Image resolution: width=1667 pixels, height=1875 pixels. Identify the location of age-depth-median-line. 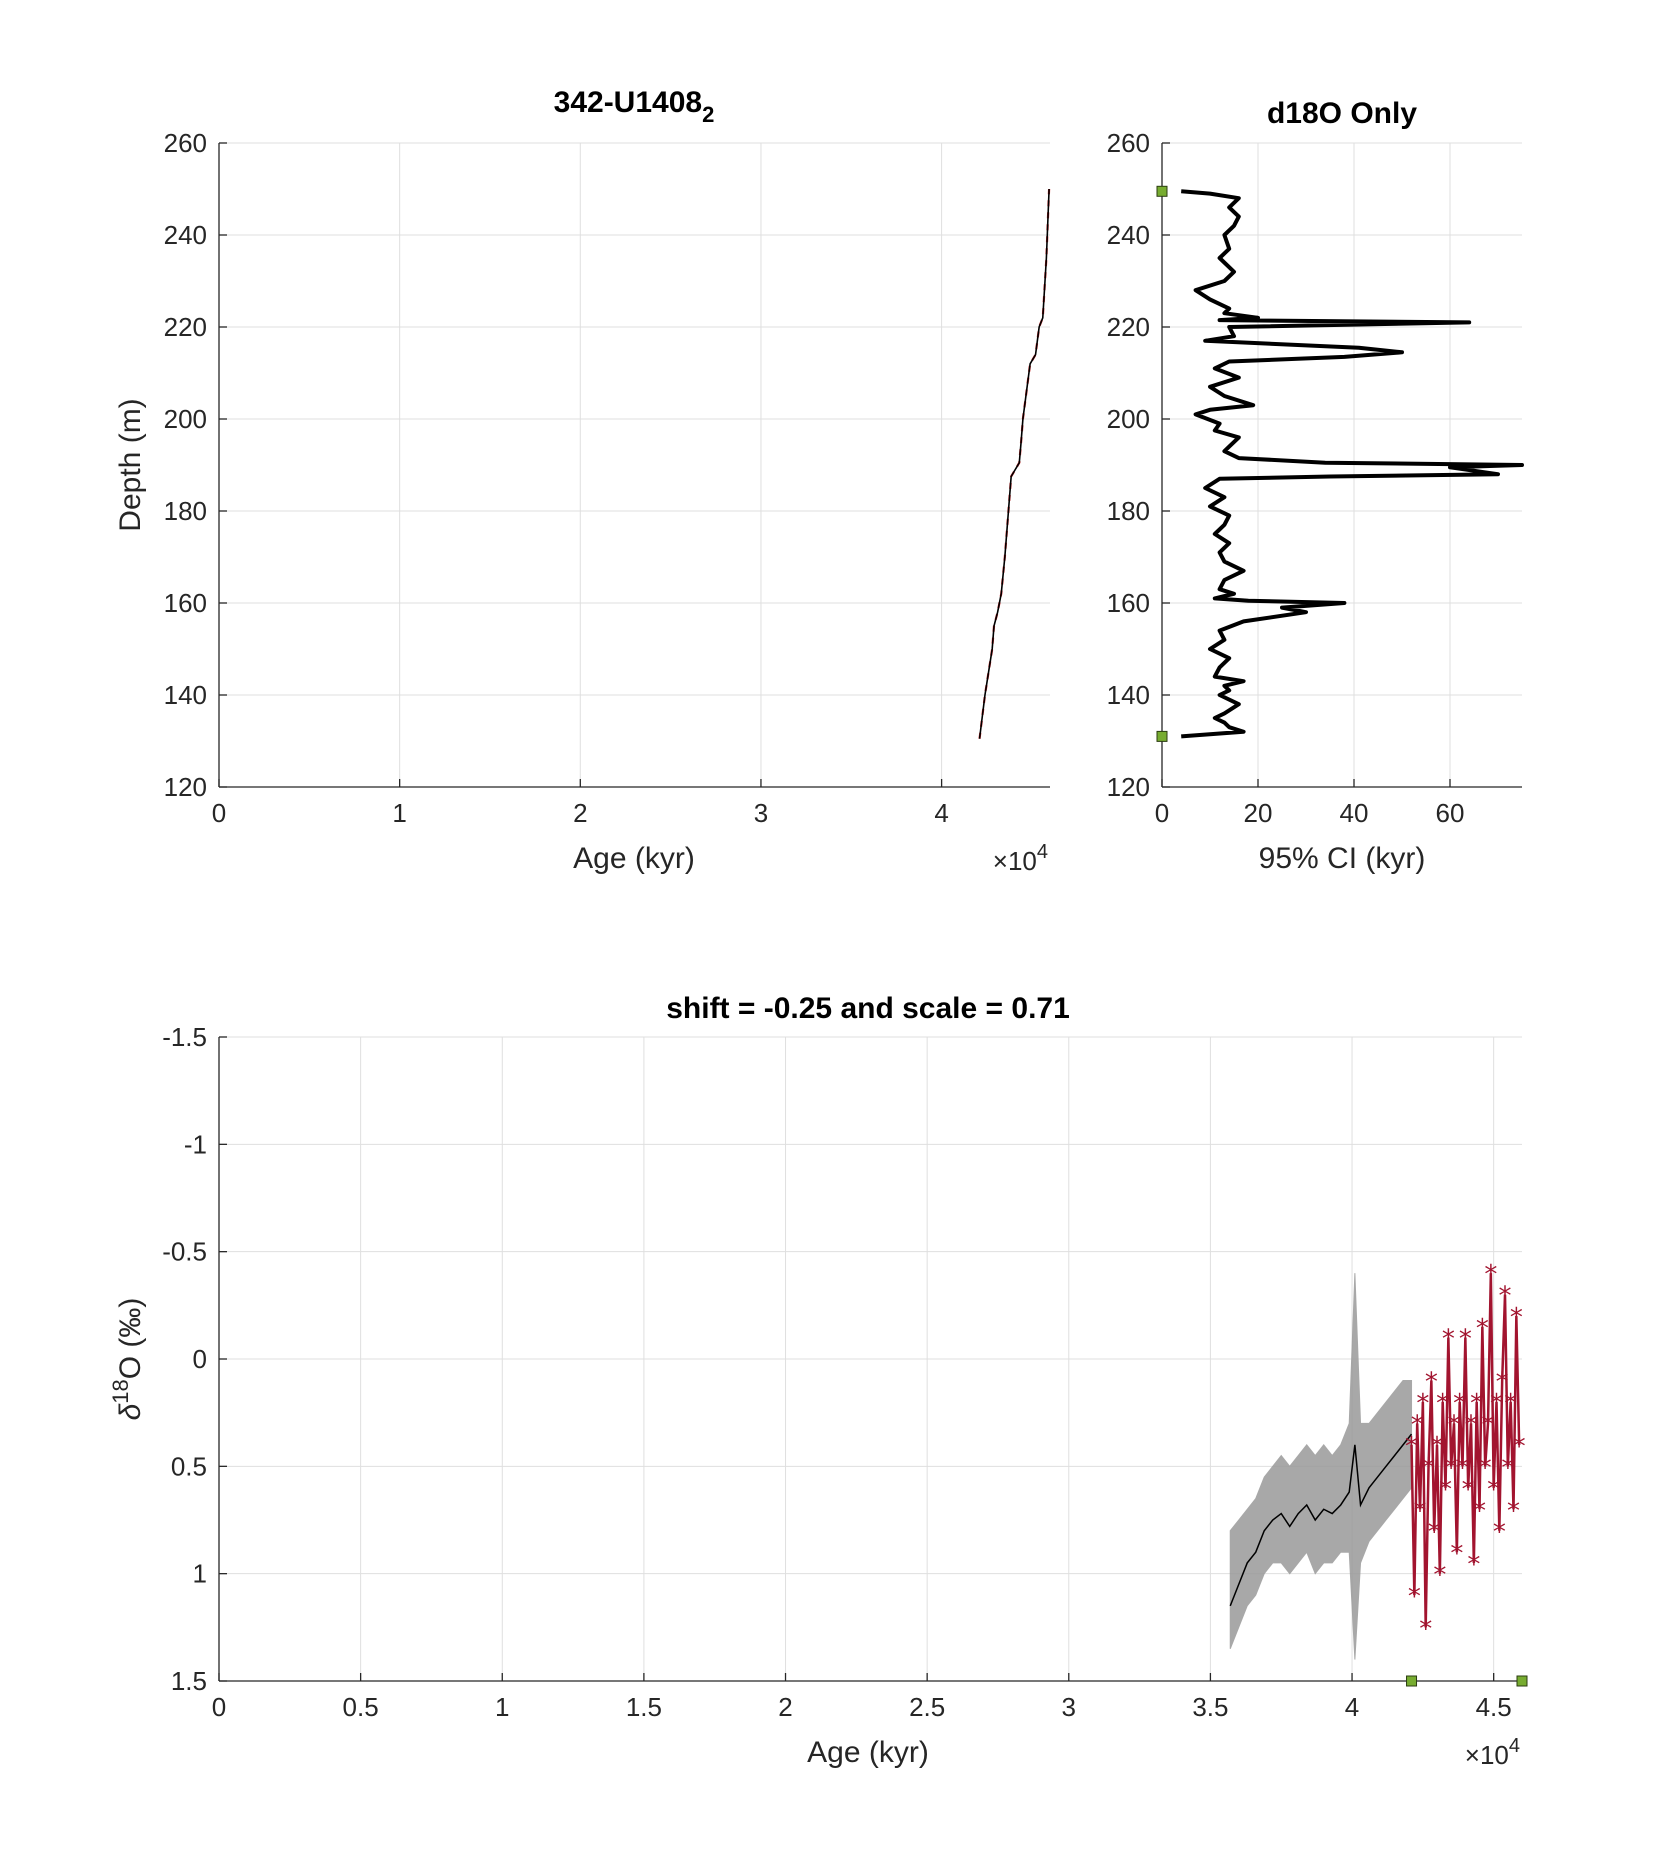
(1014, 463).